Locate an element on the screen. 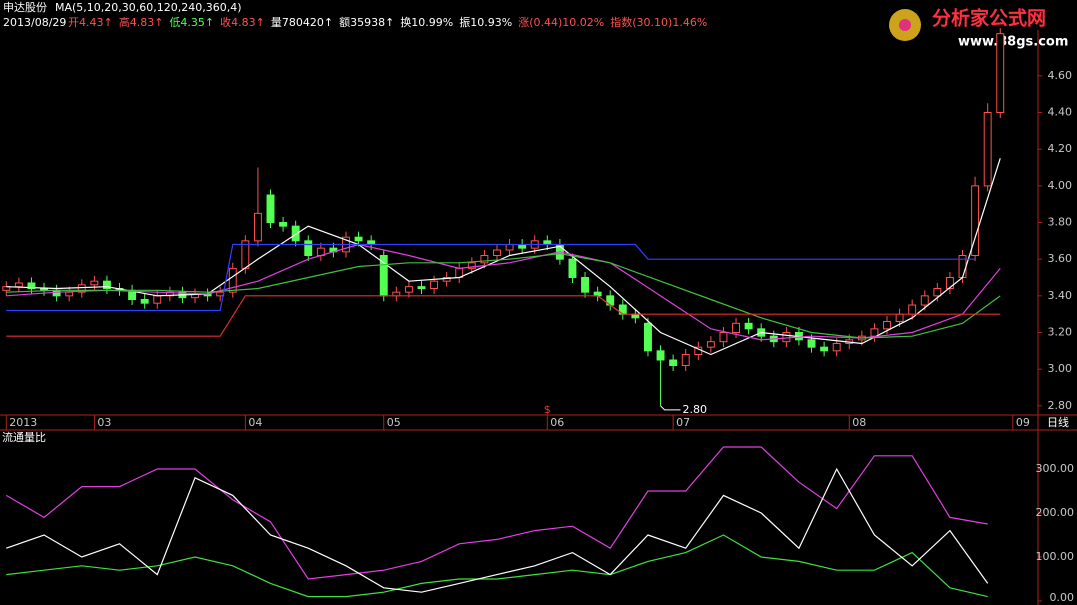 This screenshot has height=605, width=1077. quote-item: 指数(30.10)1.46% is located at coordinates (658, 22).